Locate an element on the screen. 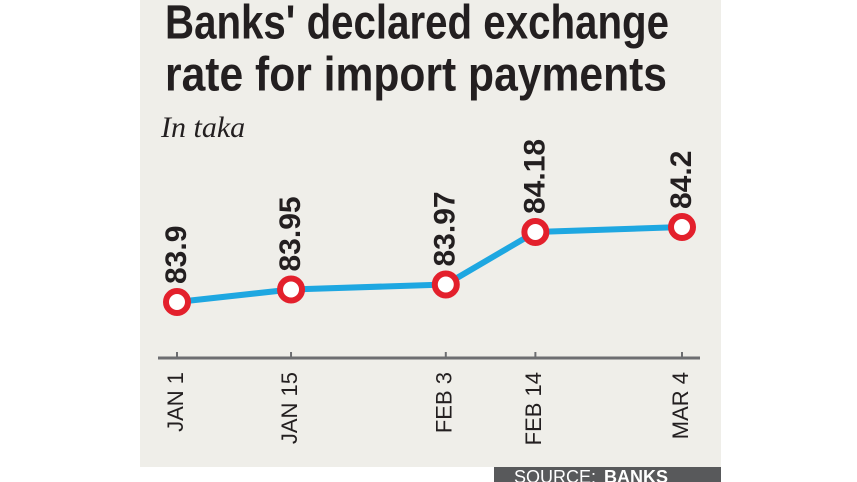 This screenshot has height=482, width=857. chart-title: rate for import payments is located at coordinates (416, 75).